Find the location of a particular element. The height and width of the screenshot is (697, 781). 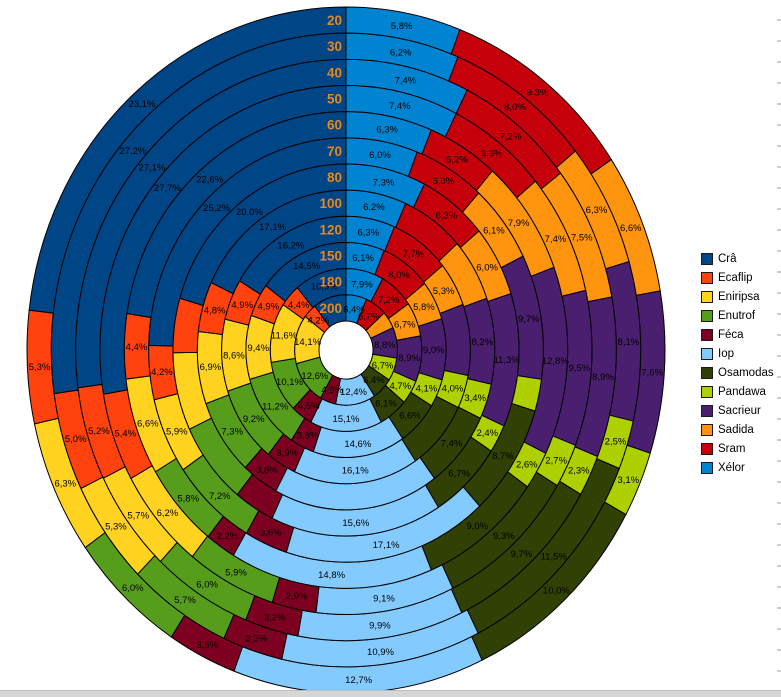

legend-item-Sacrieur: Sacrieur is located at coordinates (737, 410).